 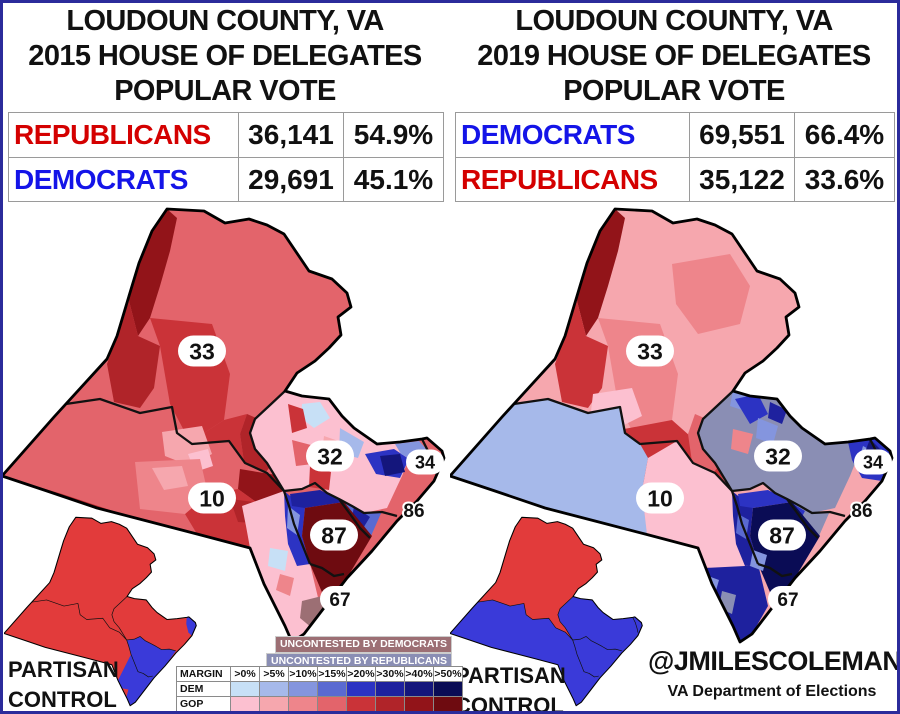 What do you see at coordinates (363, 644) in the screenshot?
I see `uncontested-democrats-badge: UNCONTESTED BY DEMOCRATS` at bounding box center [363, 644].